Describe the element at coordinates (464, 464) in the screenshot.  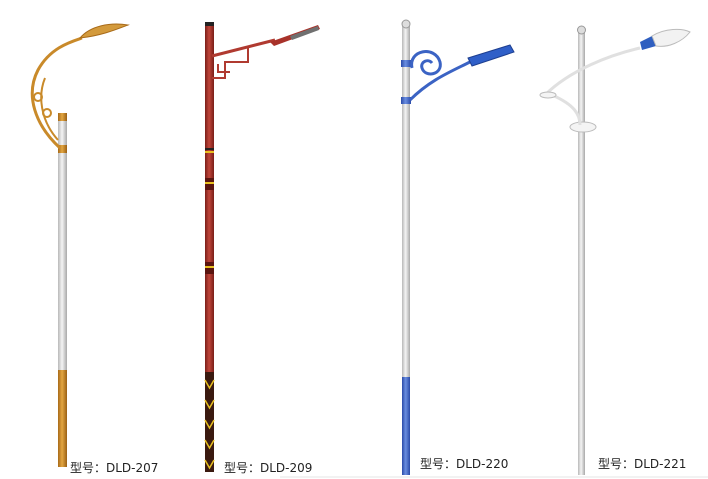
I see `model-label-dld-220: 型号：DLD-220` at that location.